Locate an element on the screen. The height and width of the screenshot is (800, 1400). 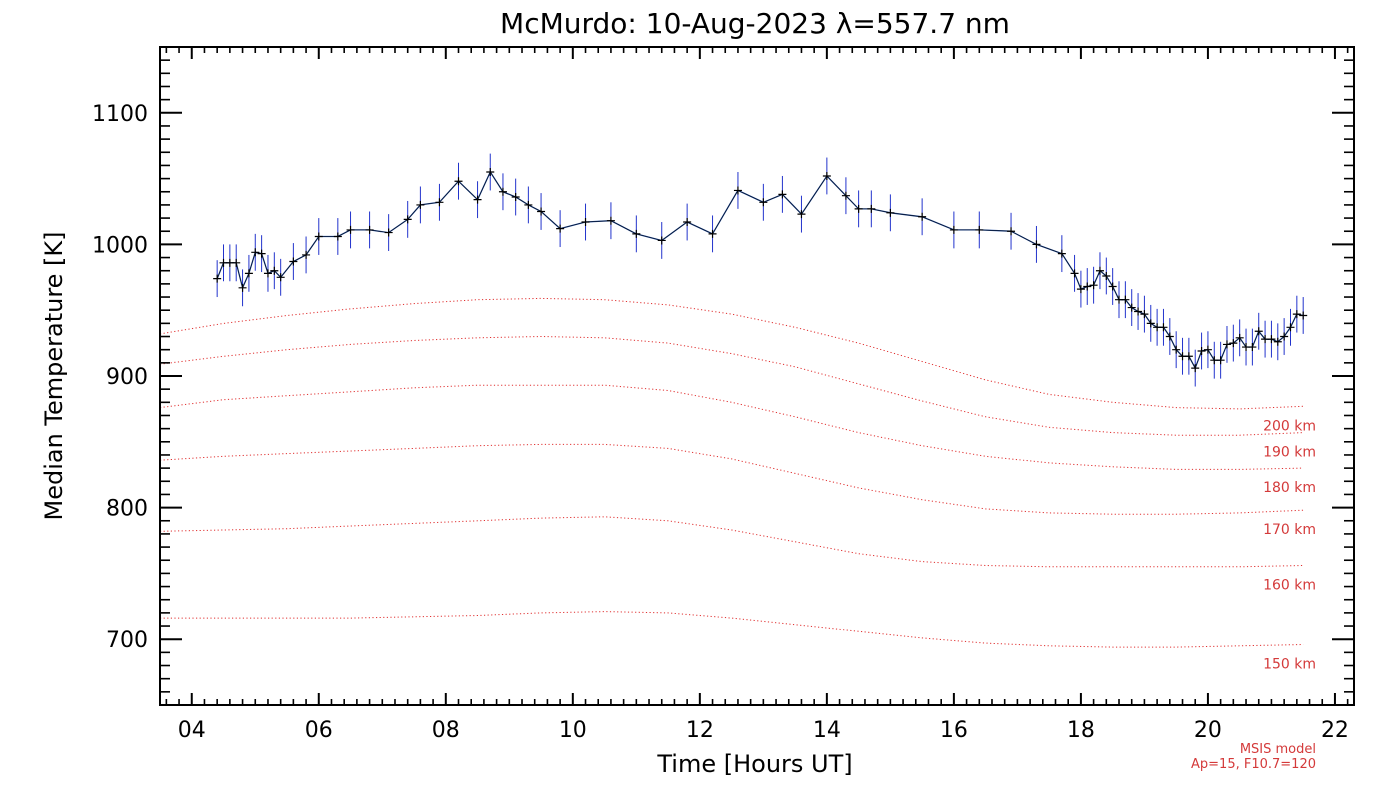
y-tick-label: 1000 is located at coordinates (120, 245).